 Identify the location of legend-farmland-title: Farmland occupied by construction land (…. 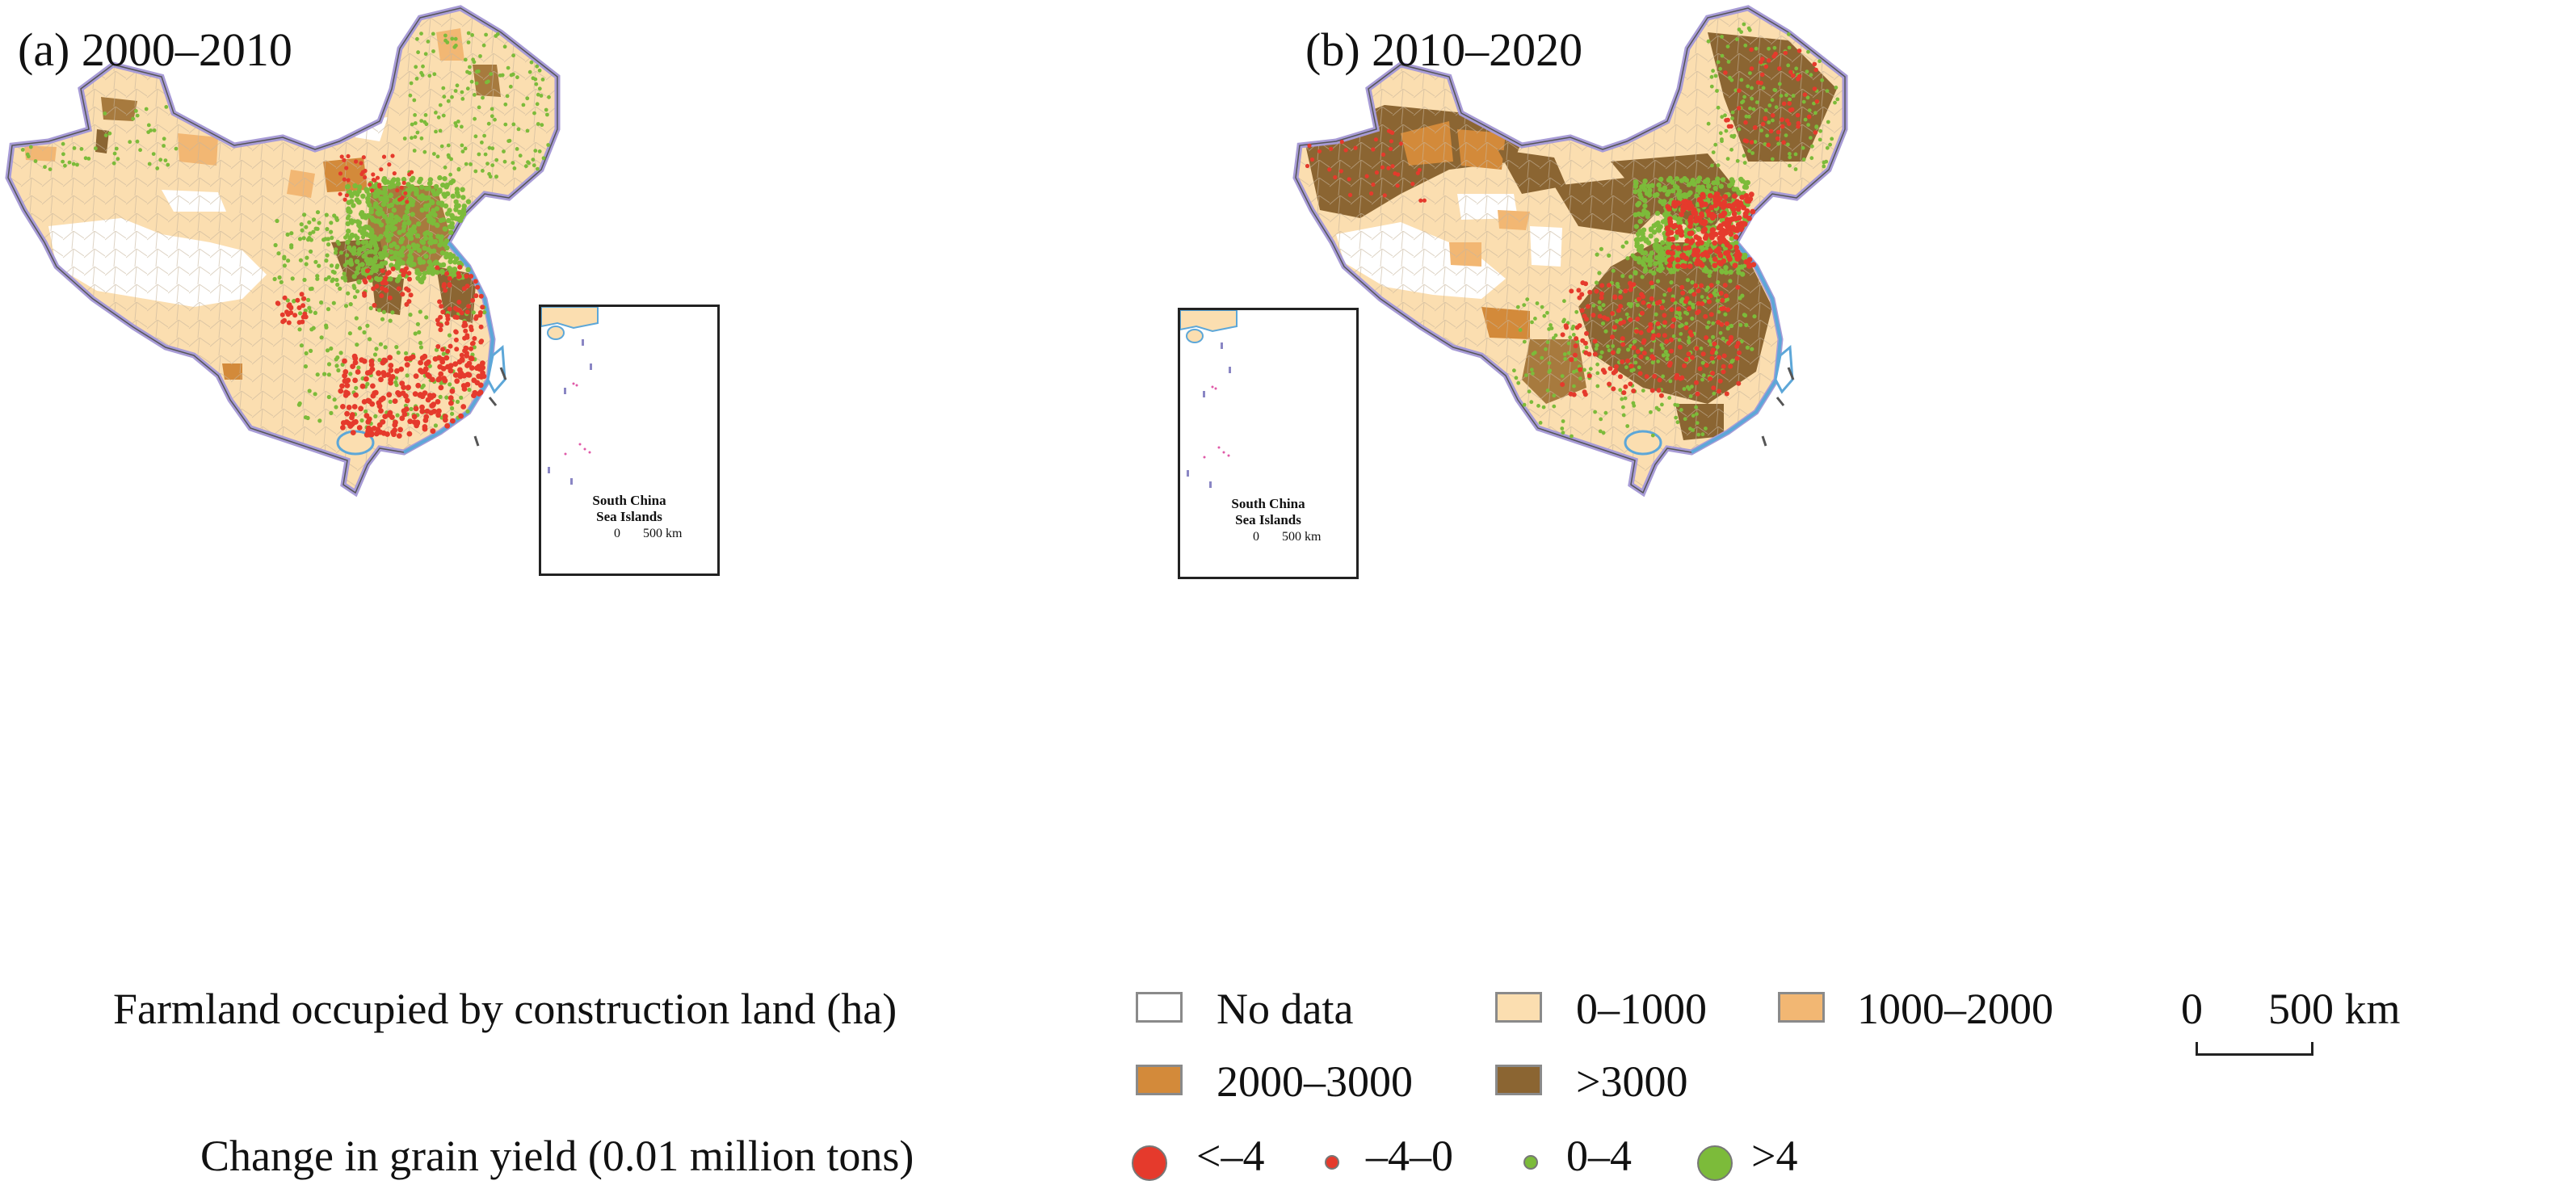
(505, 1009).